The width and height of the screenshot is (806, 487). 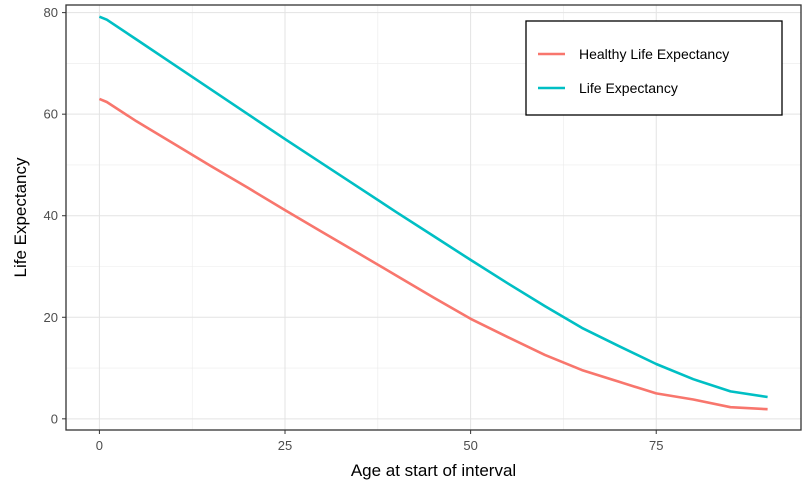 I want to click on x-tick-label: 0, so click(x=99, y=445).